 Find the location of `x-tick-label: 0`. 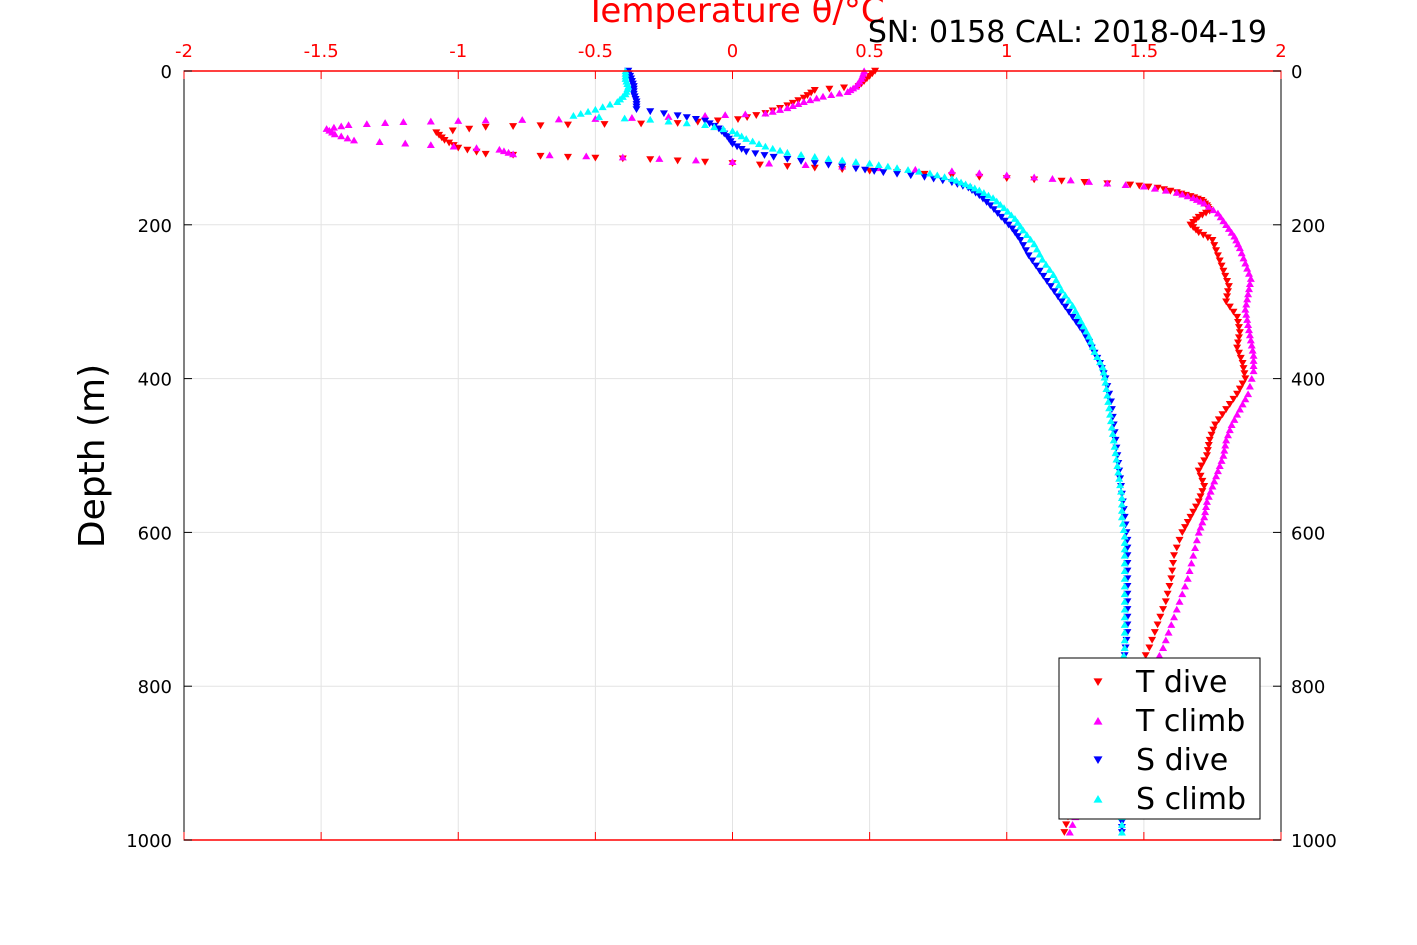

x-tick-label: 0 is located at coordinates (732, 51).